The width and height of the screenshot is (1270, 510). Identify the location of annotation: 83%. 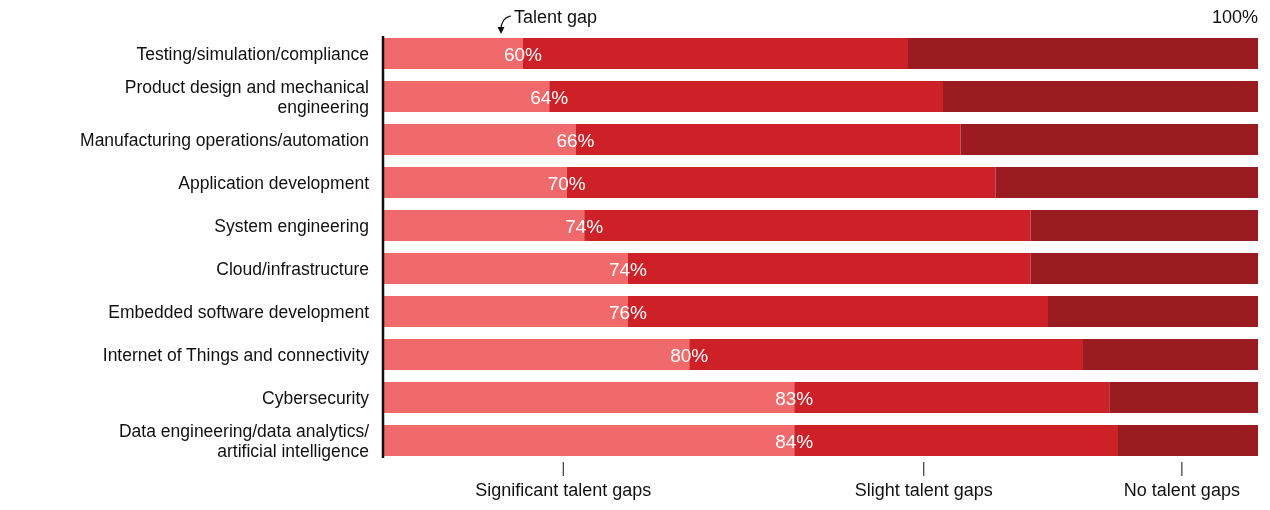
(794, 398).